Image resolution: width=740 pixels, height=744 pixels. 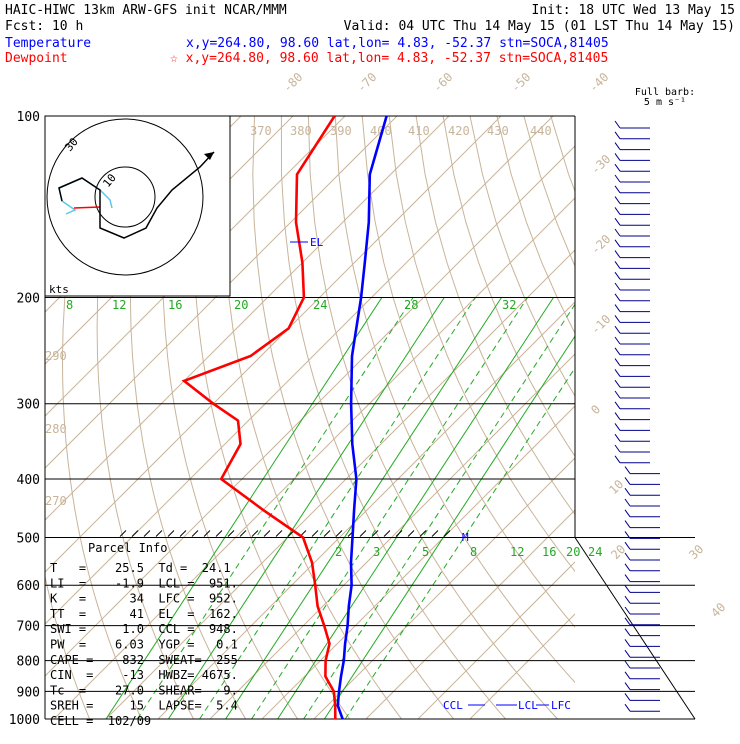 What do you see at coordinates (561, 705) in the screenshot?
I see `lfc-label: LFC` at bounding box center [561, 705].